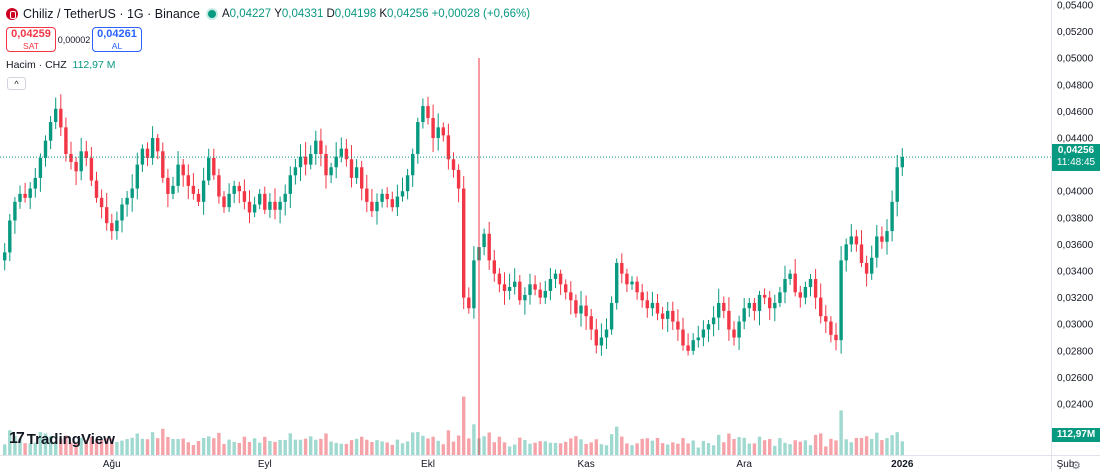 The width and height of the screenshot is (1100, 472). What do you see at coordinates (211, 14) in the screenshot?
I see `market-status-icon` at bounding box center [211, 14].